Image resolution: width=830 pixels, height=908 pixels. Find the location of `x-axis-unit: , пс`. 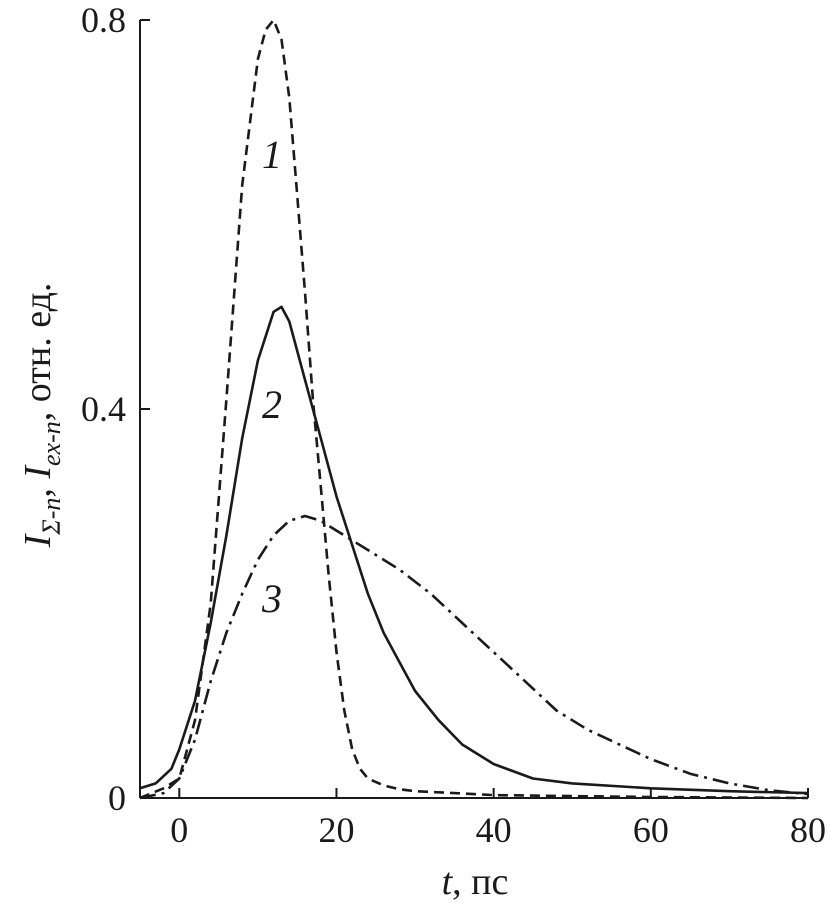

x-axis-unit: , пс is located at coordinates (480, 882).